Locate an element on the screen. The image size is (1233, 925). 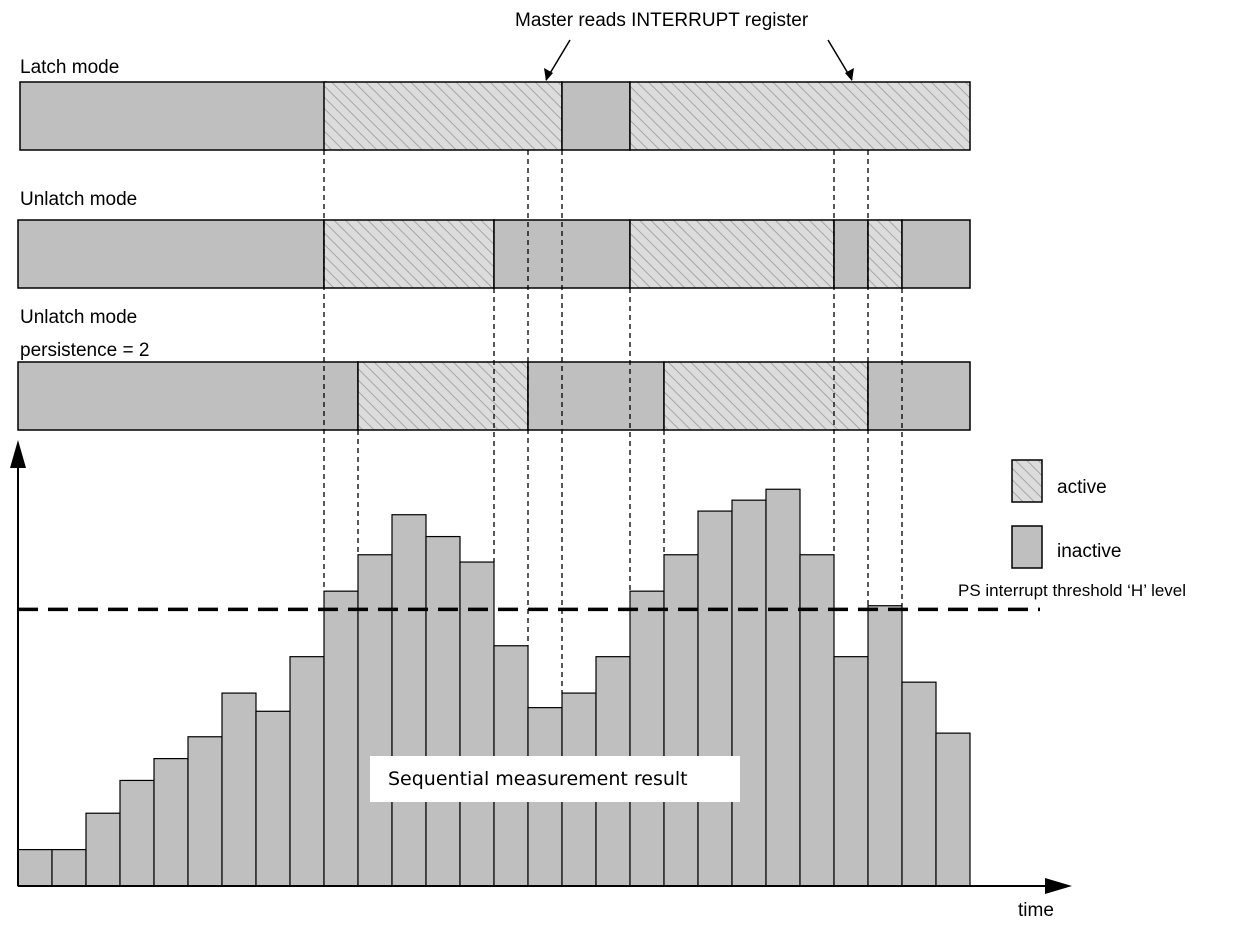
legend-active-swatch is located at coordinates (1027, 481).